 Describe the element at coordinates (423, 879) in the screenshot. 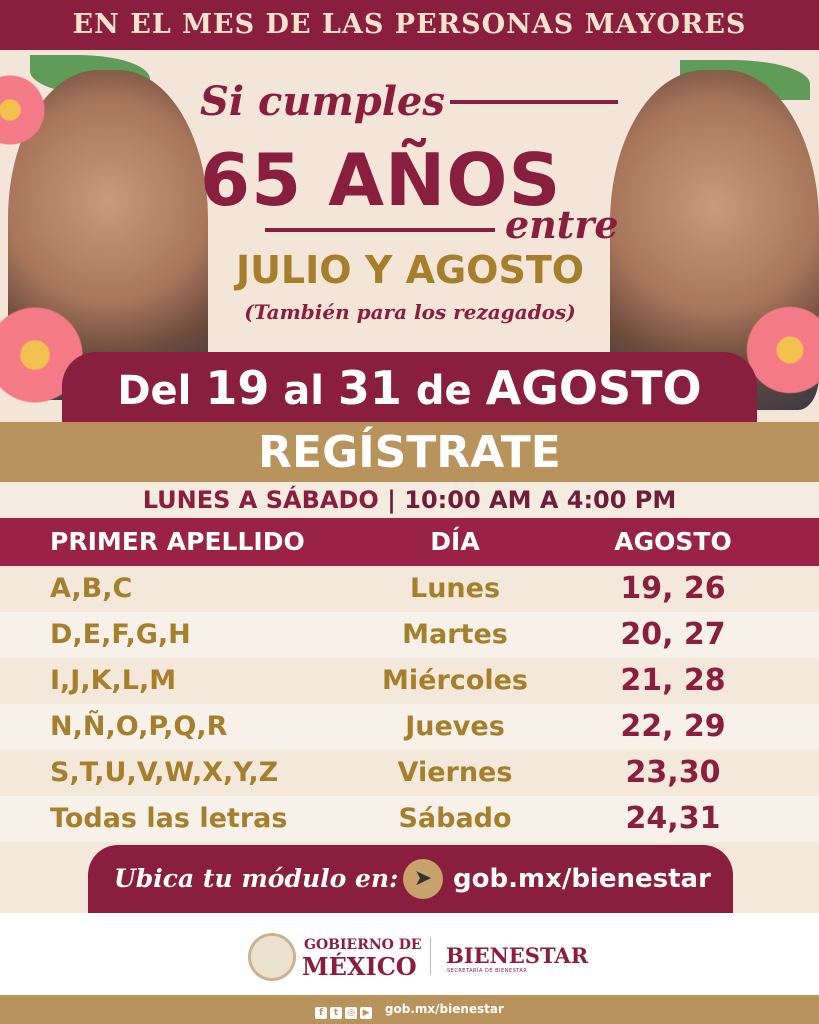

I see `cursor-icon: ➤` at that location.